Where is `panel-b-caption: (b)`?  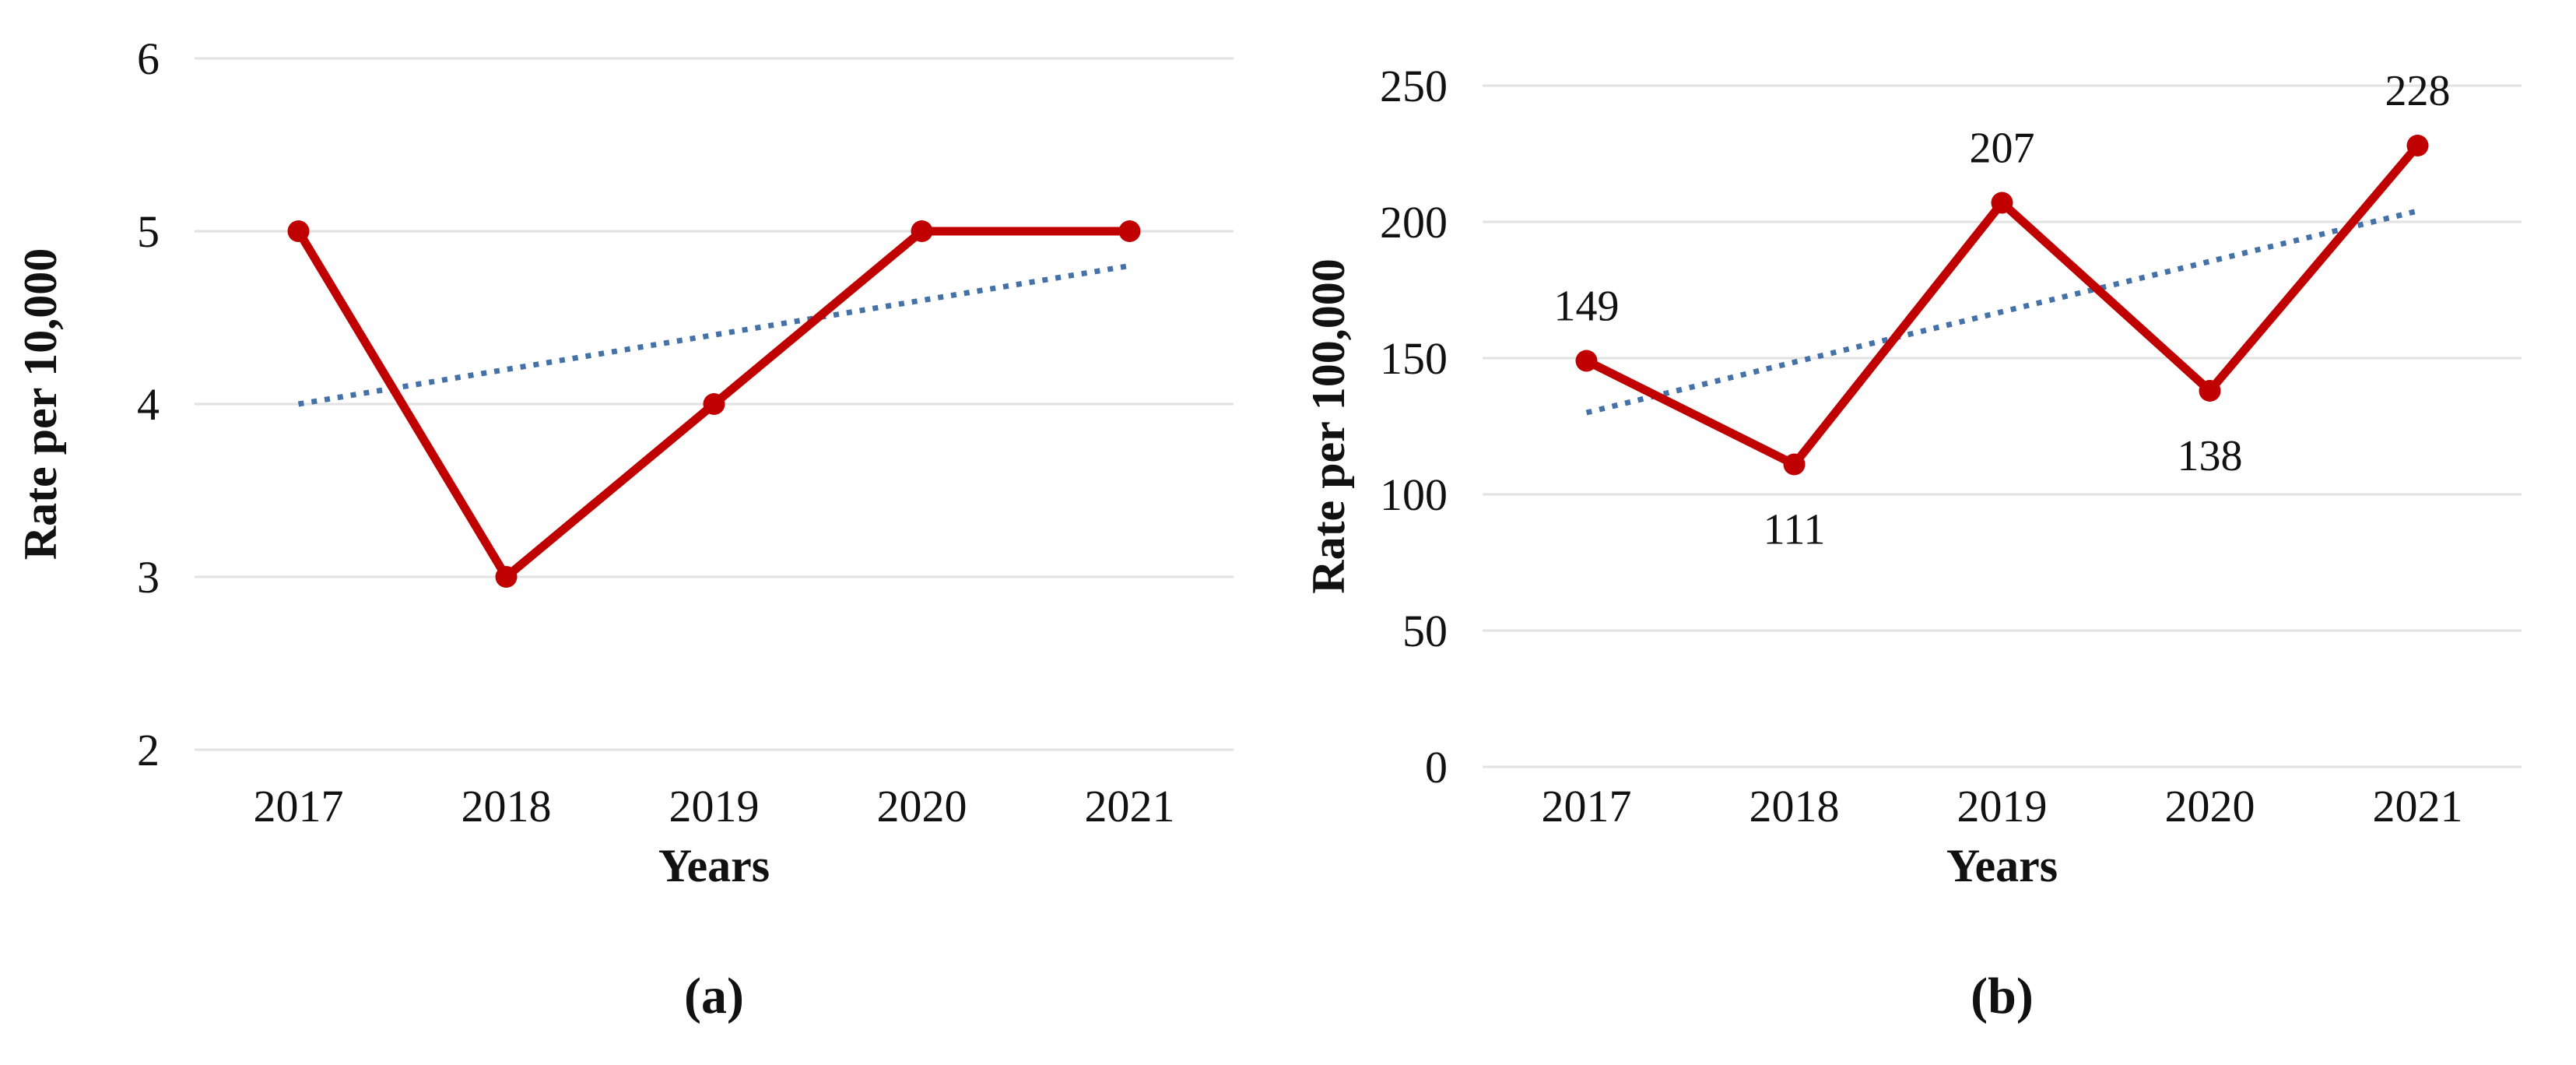
panel-b-caption: (b) is located at coordinates (2003, 997).